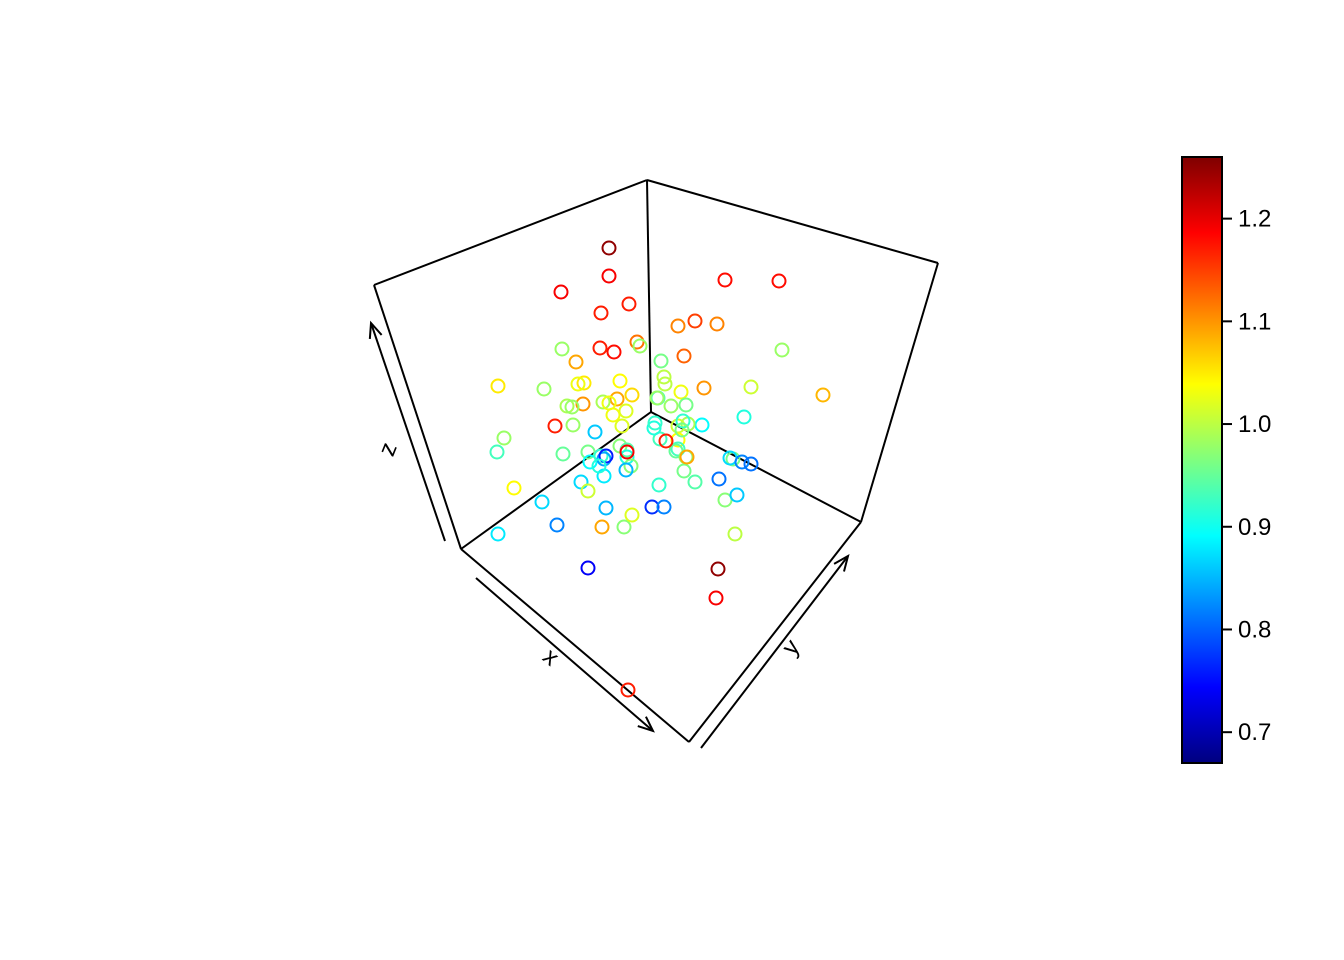  Describe the element at coordinates (791, 647) in the screenshot. I see `y-axis-label: y` at that location.